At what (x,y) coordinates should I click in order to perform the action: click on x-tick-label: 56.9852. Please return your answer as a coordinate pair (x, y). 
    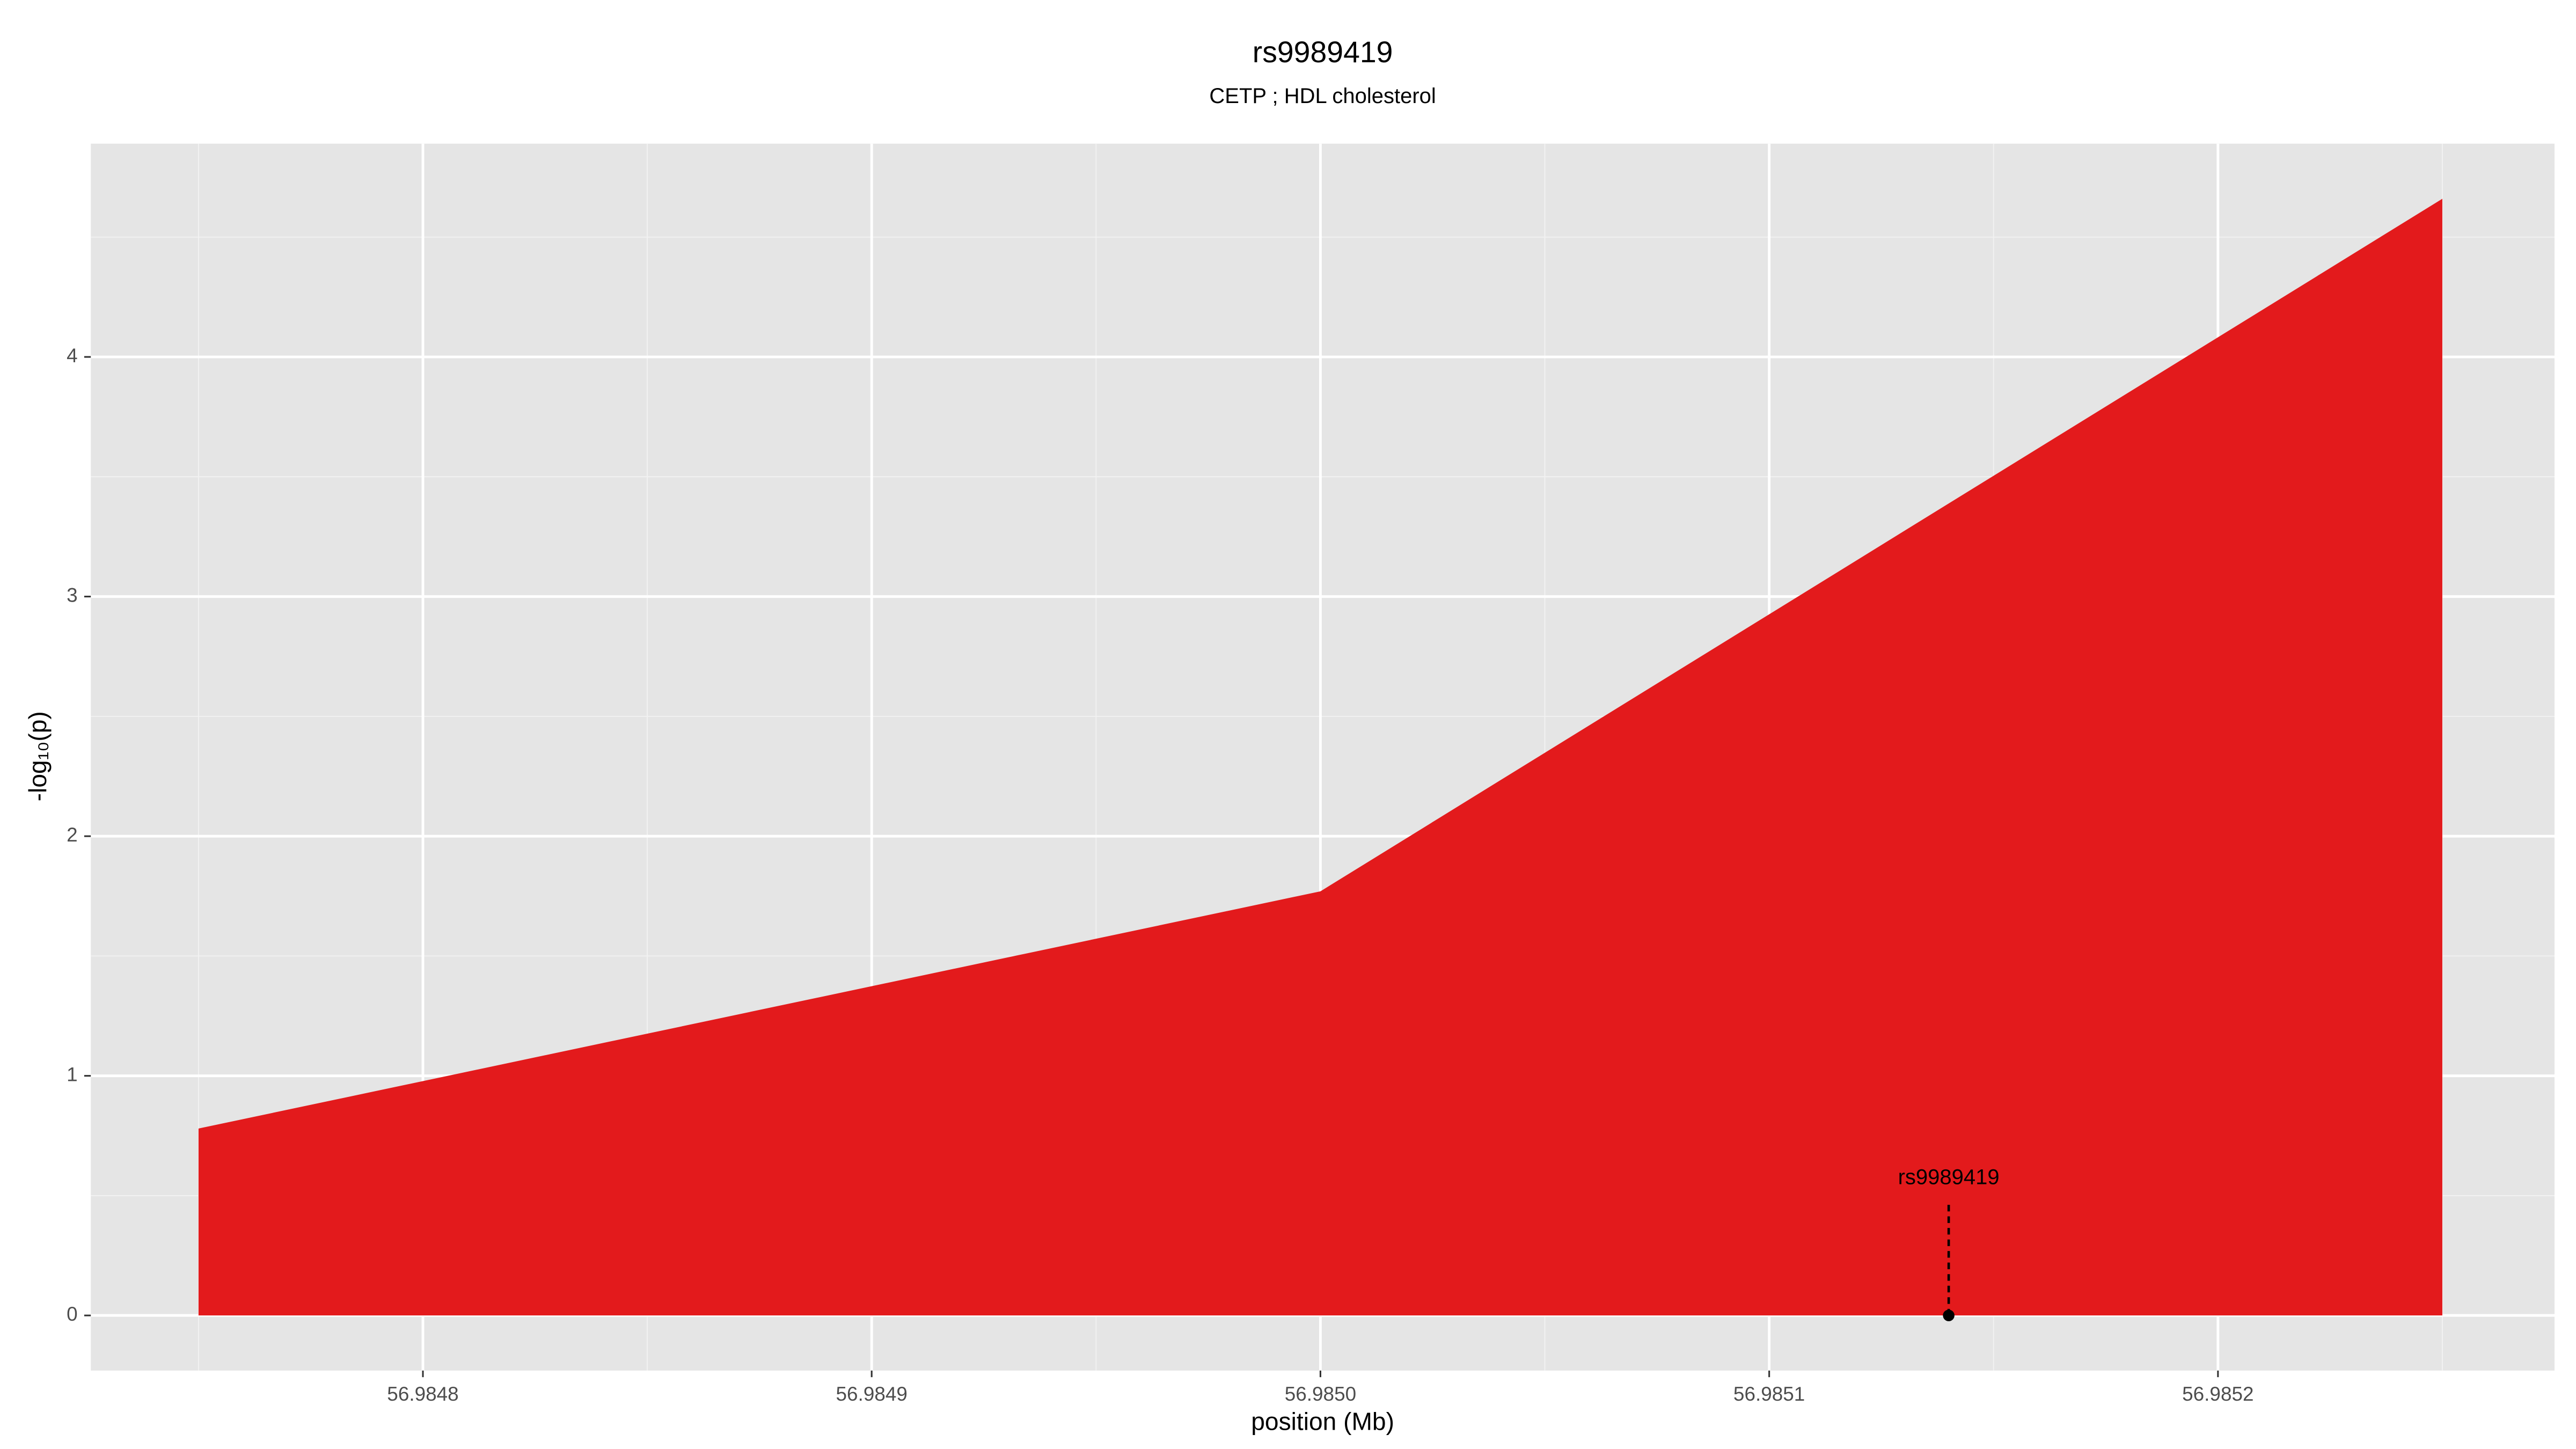
    Looking at the image, I should click on (2217, 1394).